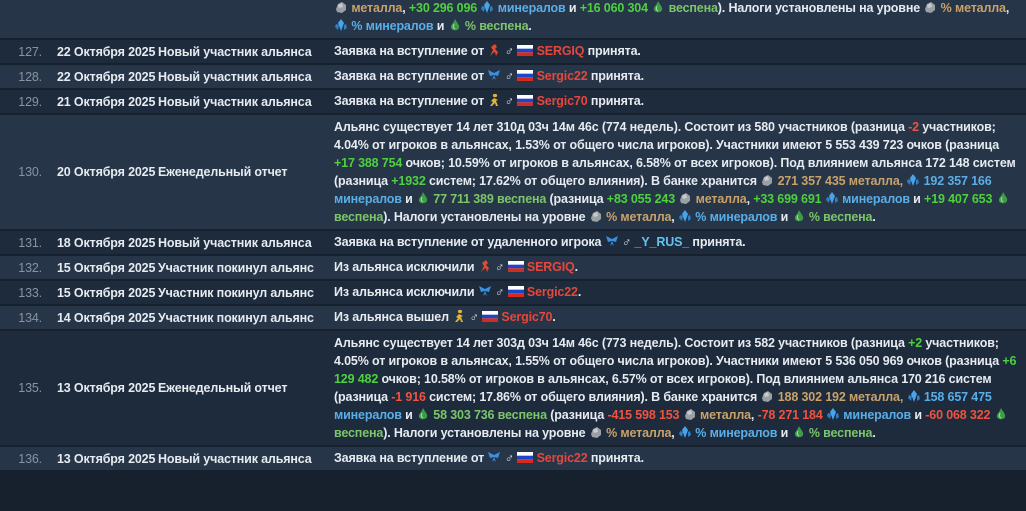 The height and width of the screenshot is (511, 1026). What do you see at coordinates (663, 190) in the screenshot?
I see `message-text: 192 357 166 минералов` at bounding box center [663, 190].